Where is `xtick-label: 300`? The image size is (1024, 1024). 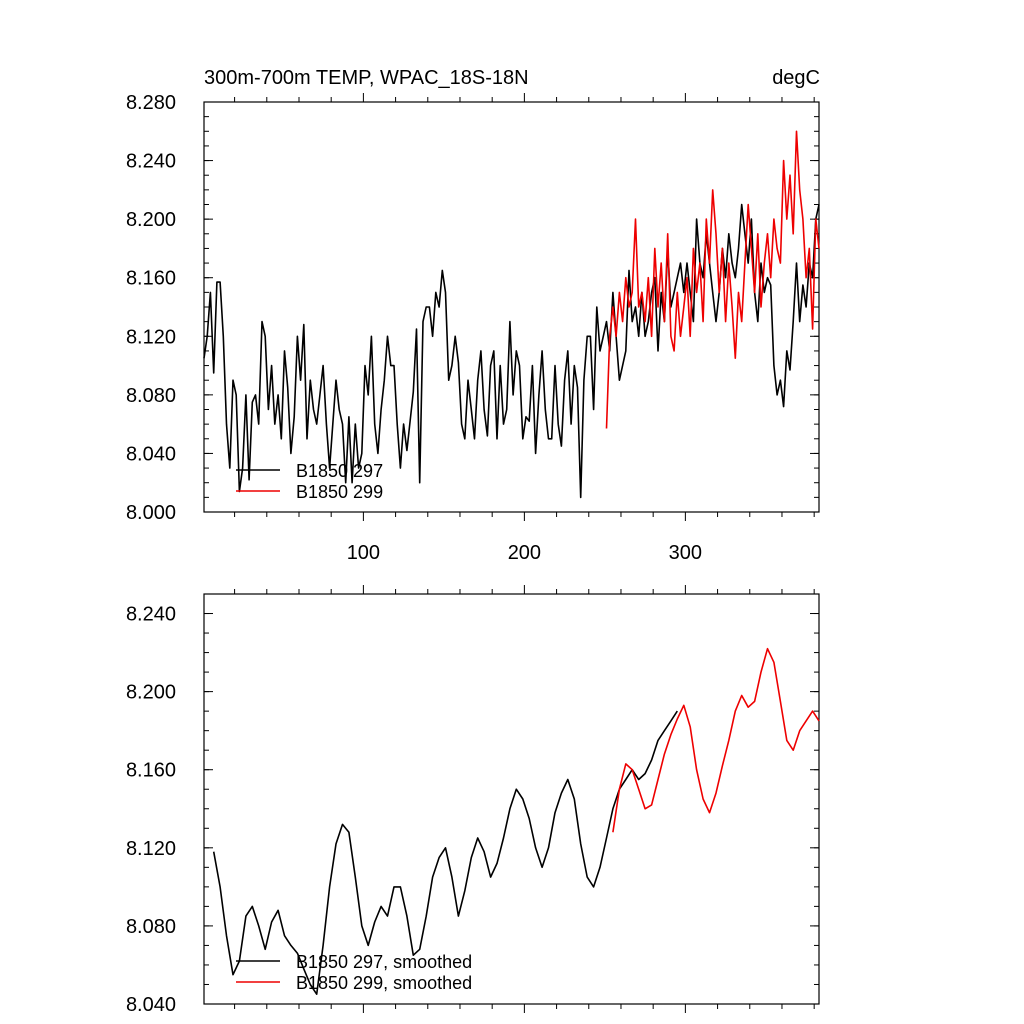
xtick-label: 300 is located at coordinates (685, 553).